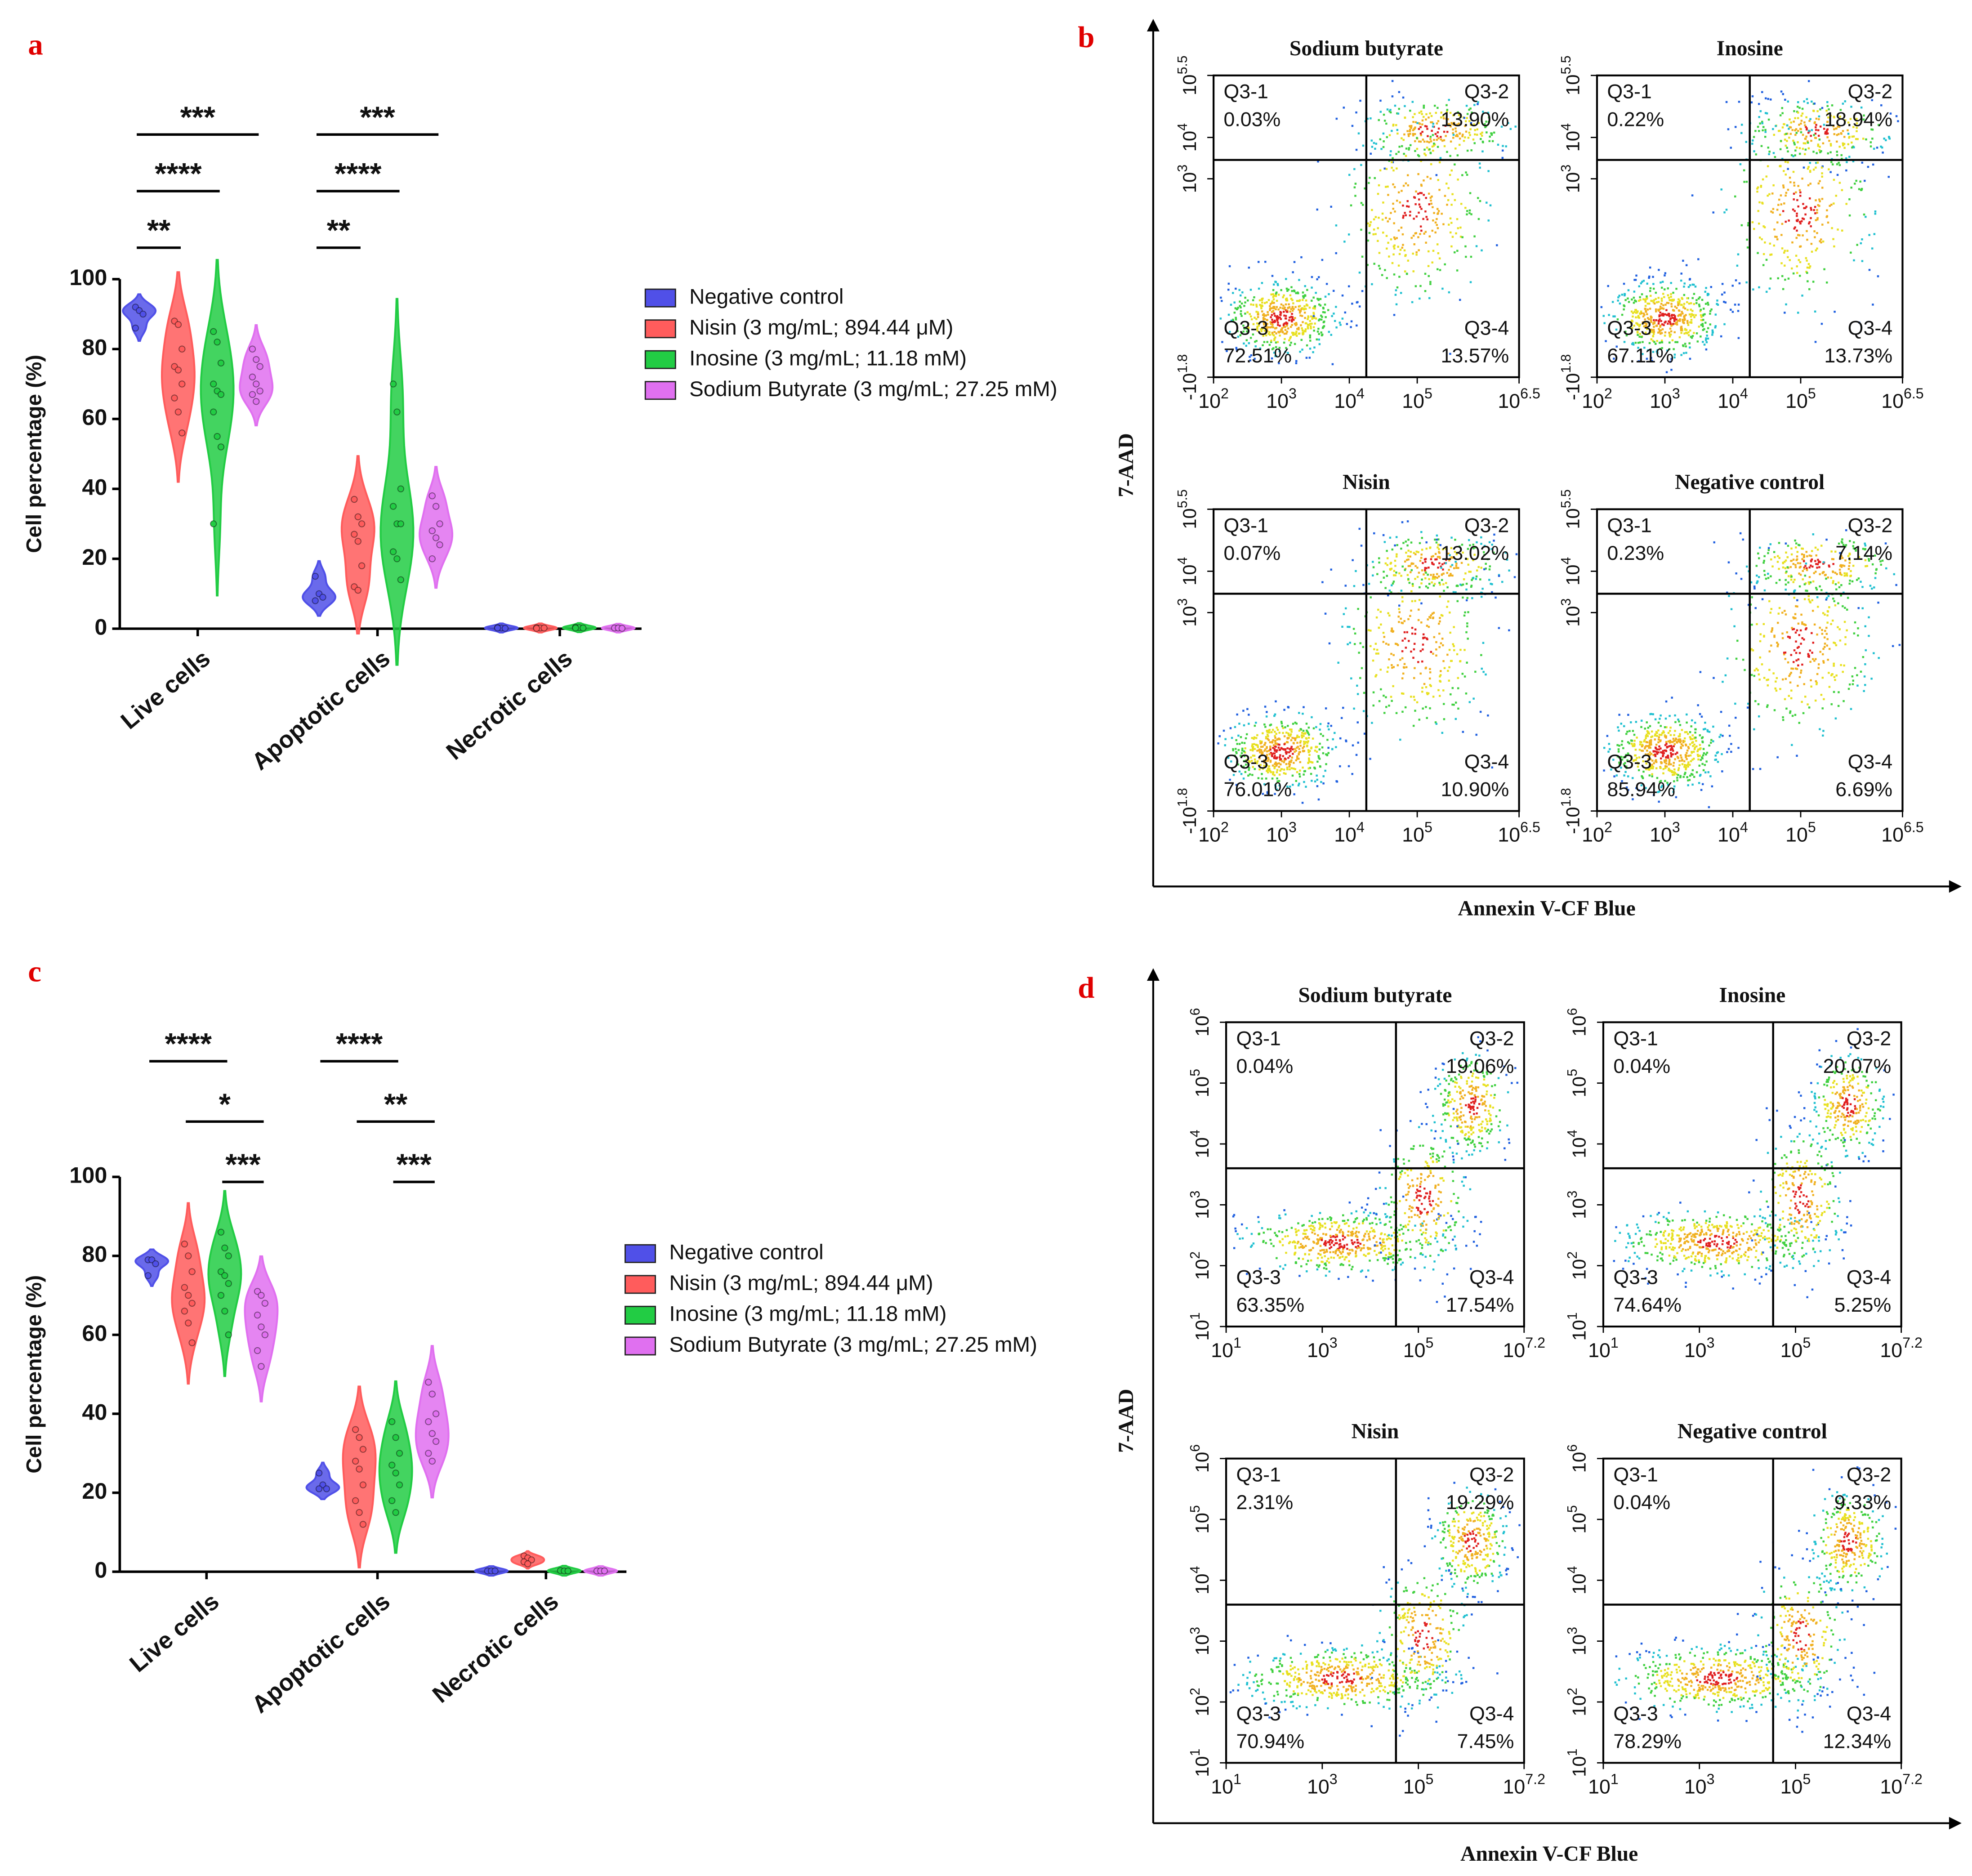  Describe the element at coordinates (1635, 119) in the screenshot. I see `quadrant-value: 0.22%` at that location.